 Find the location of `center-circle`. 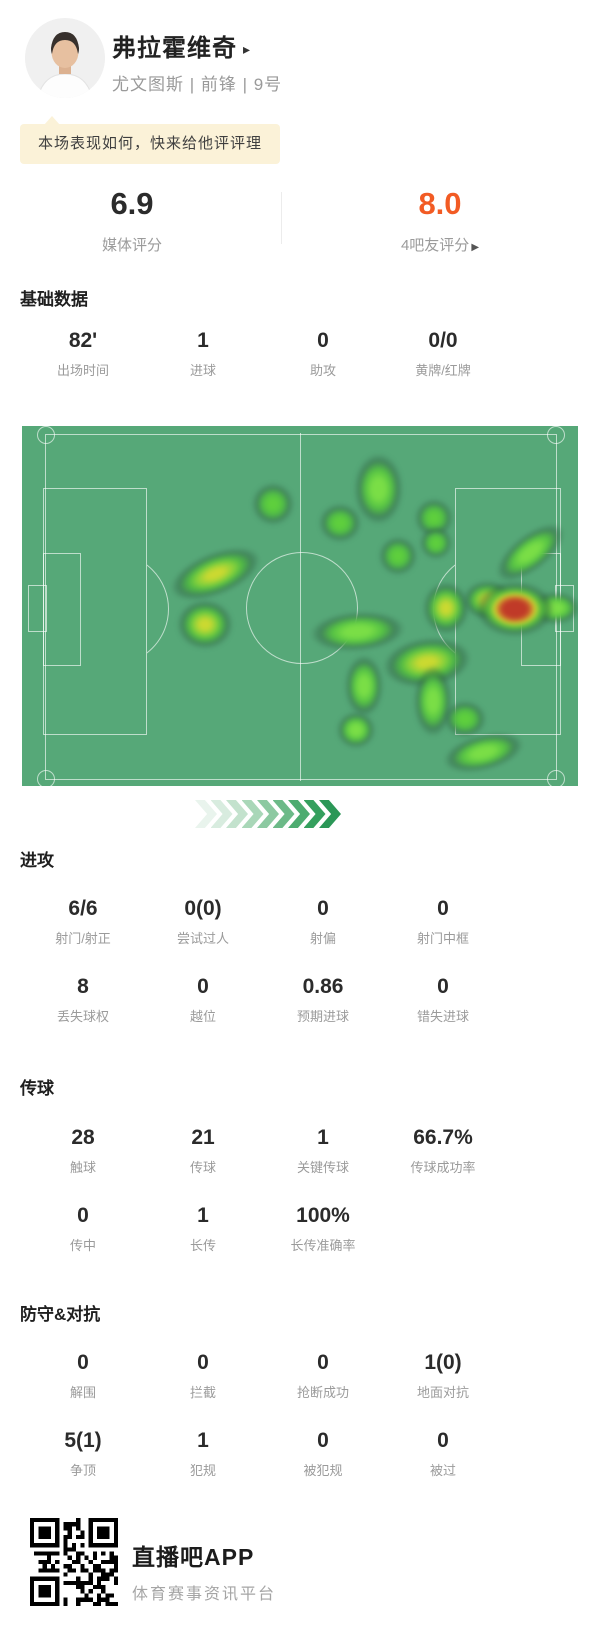

center-circle is located at coordinates (302, 608).